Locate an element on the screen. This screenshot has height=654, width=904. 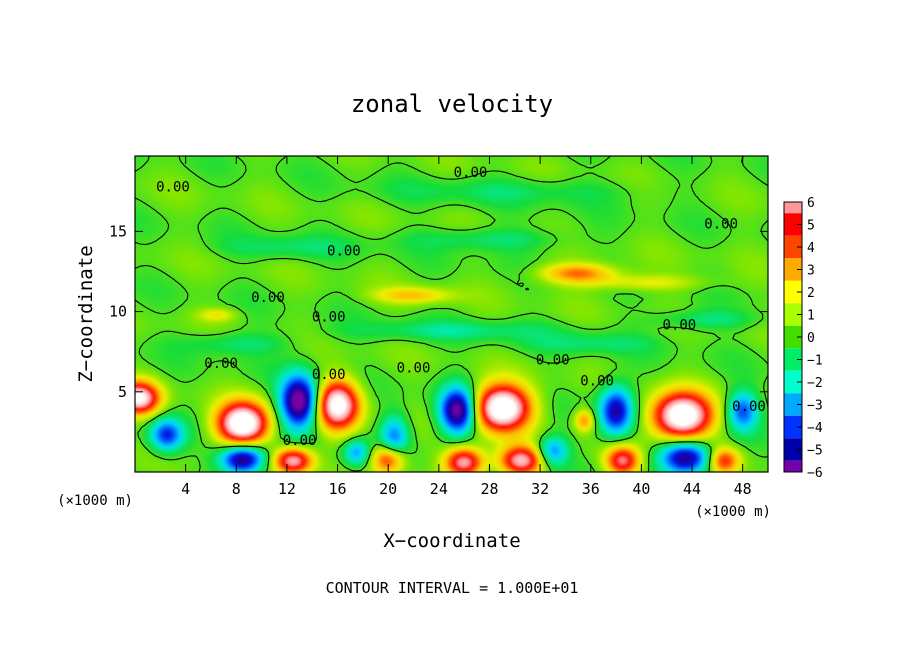
colorbar-tick-label: 6 is located at coordinates (811, 203).